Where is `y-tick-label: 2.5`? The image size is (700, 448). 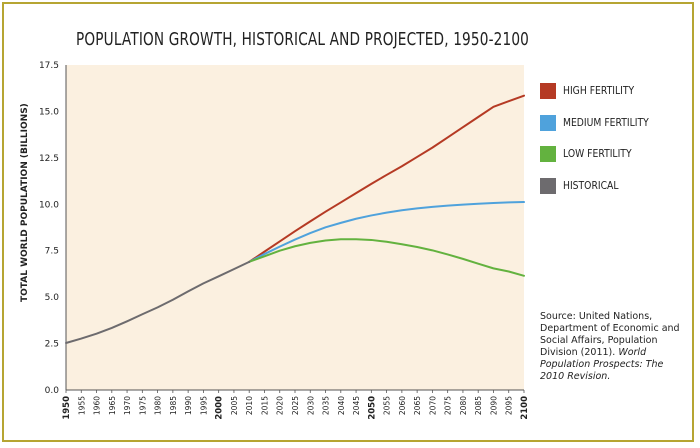
y-tick-label: 2.5 is located at coordinates (52, 345).